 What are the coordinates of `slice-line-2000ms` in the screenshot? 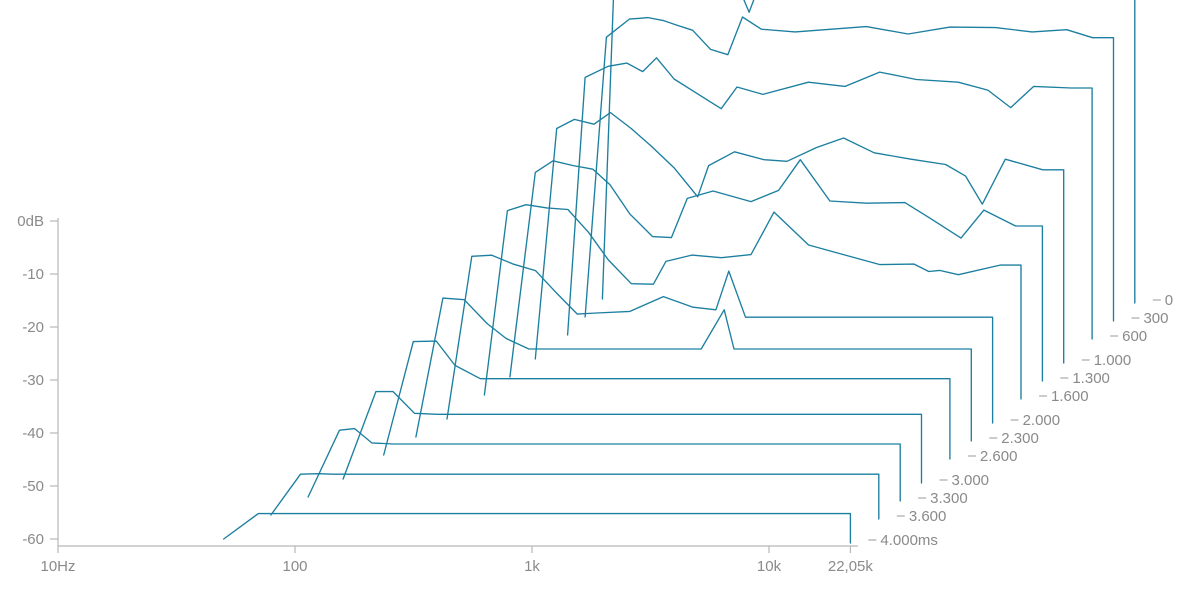 It's located at (720, 339).